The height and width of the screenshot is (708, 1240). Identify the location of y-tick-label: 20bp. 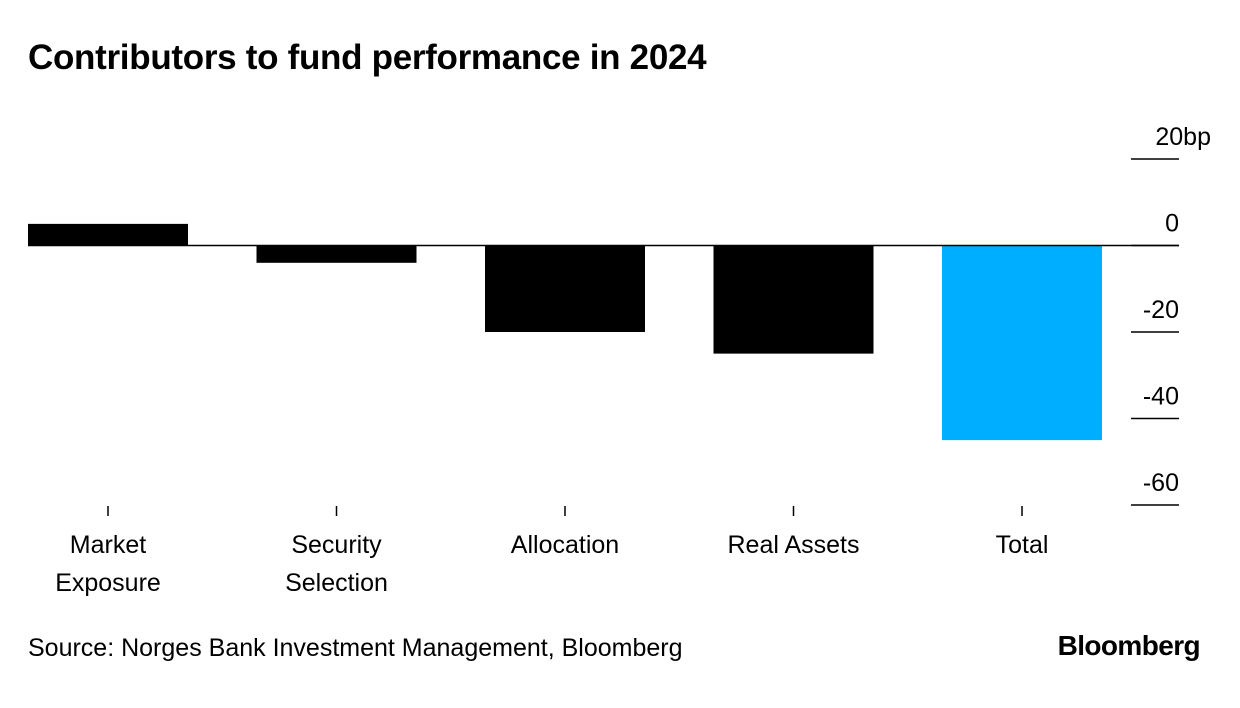
(1183, 137).